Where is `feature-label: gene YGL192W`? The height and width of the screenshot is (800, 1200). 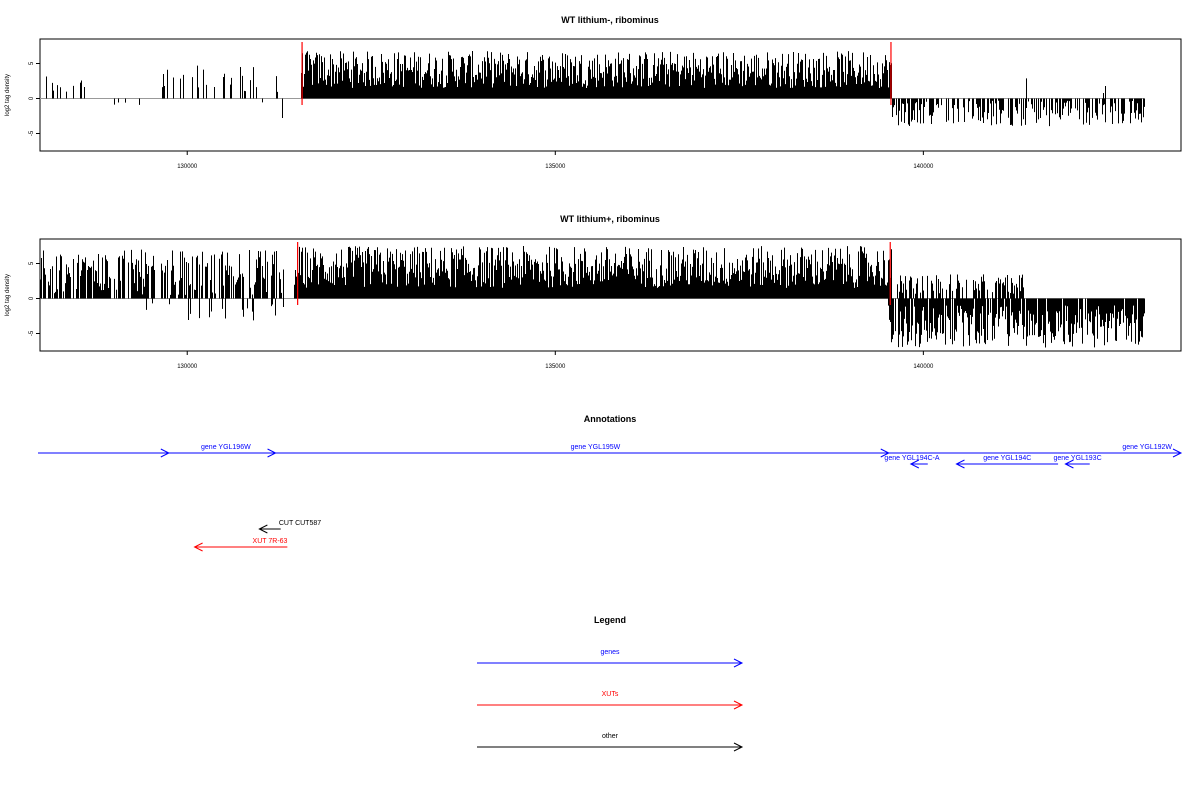
feature-label: gene YGL192W is located at coordinates (1147, 447).